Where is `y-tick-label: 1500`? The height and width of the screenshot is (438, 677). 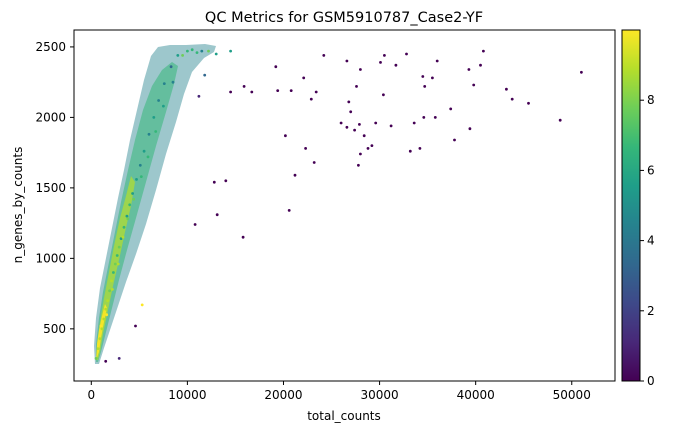
y-tick-label: 1500 is located at coordinates (50, 188).